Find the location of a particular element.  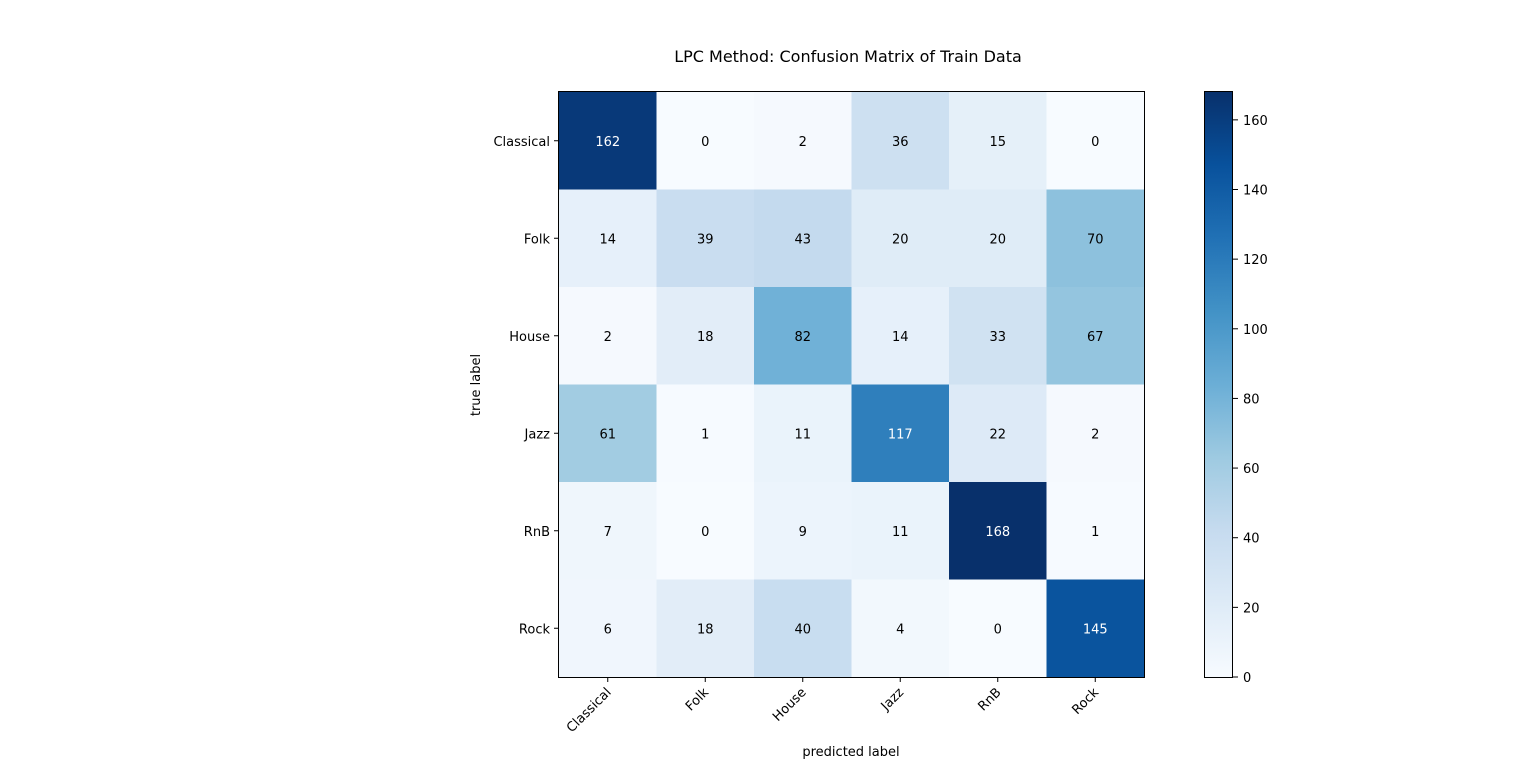

colorbar-tick-label: 20 is located at coordinates (1251, 608).